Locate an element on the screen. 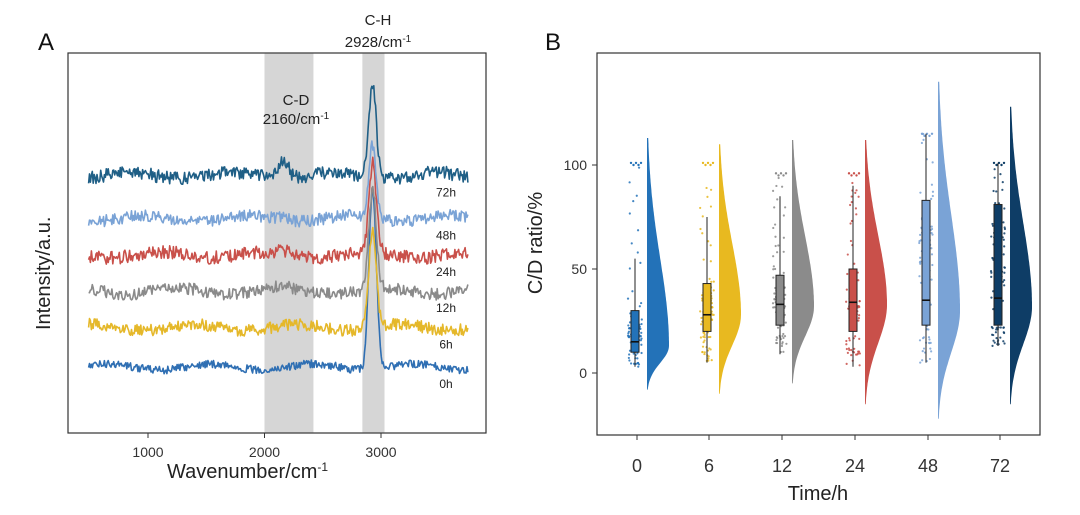  series-label-24h: 24h is located at coordinates (446, 272).